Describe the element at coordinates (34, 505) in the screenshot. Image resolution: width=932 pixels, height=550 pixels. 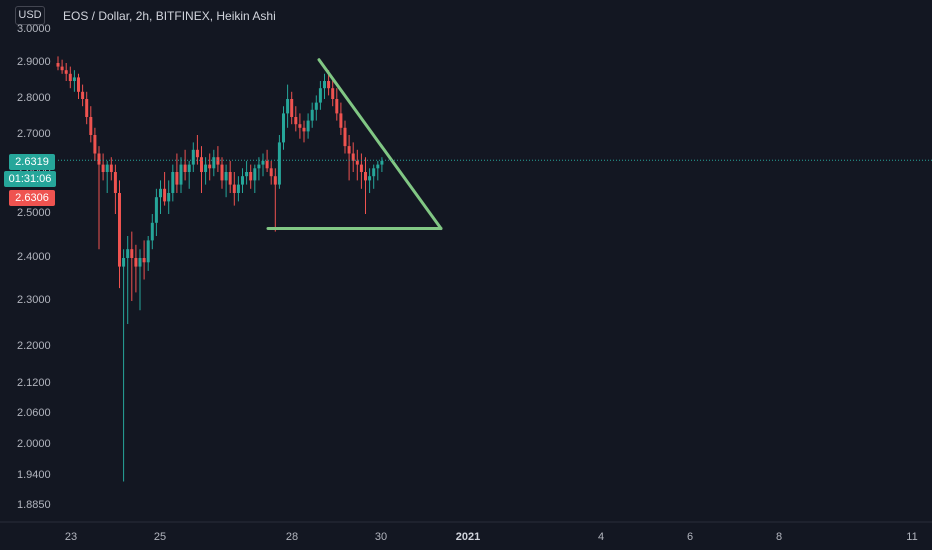
I see `price-axis-label: 1.8850` at that location.